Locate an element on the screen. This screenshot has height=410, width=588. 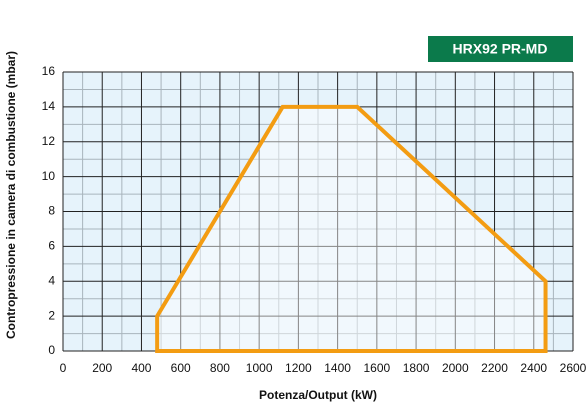
y-tick-label: 2 is located at coordinates (51, 315).